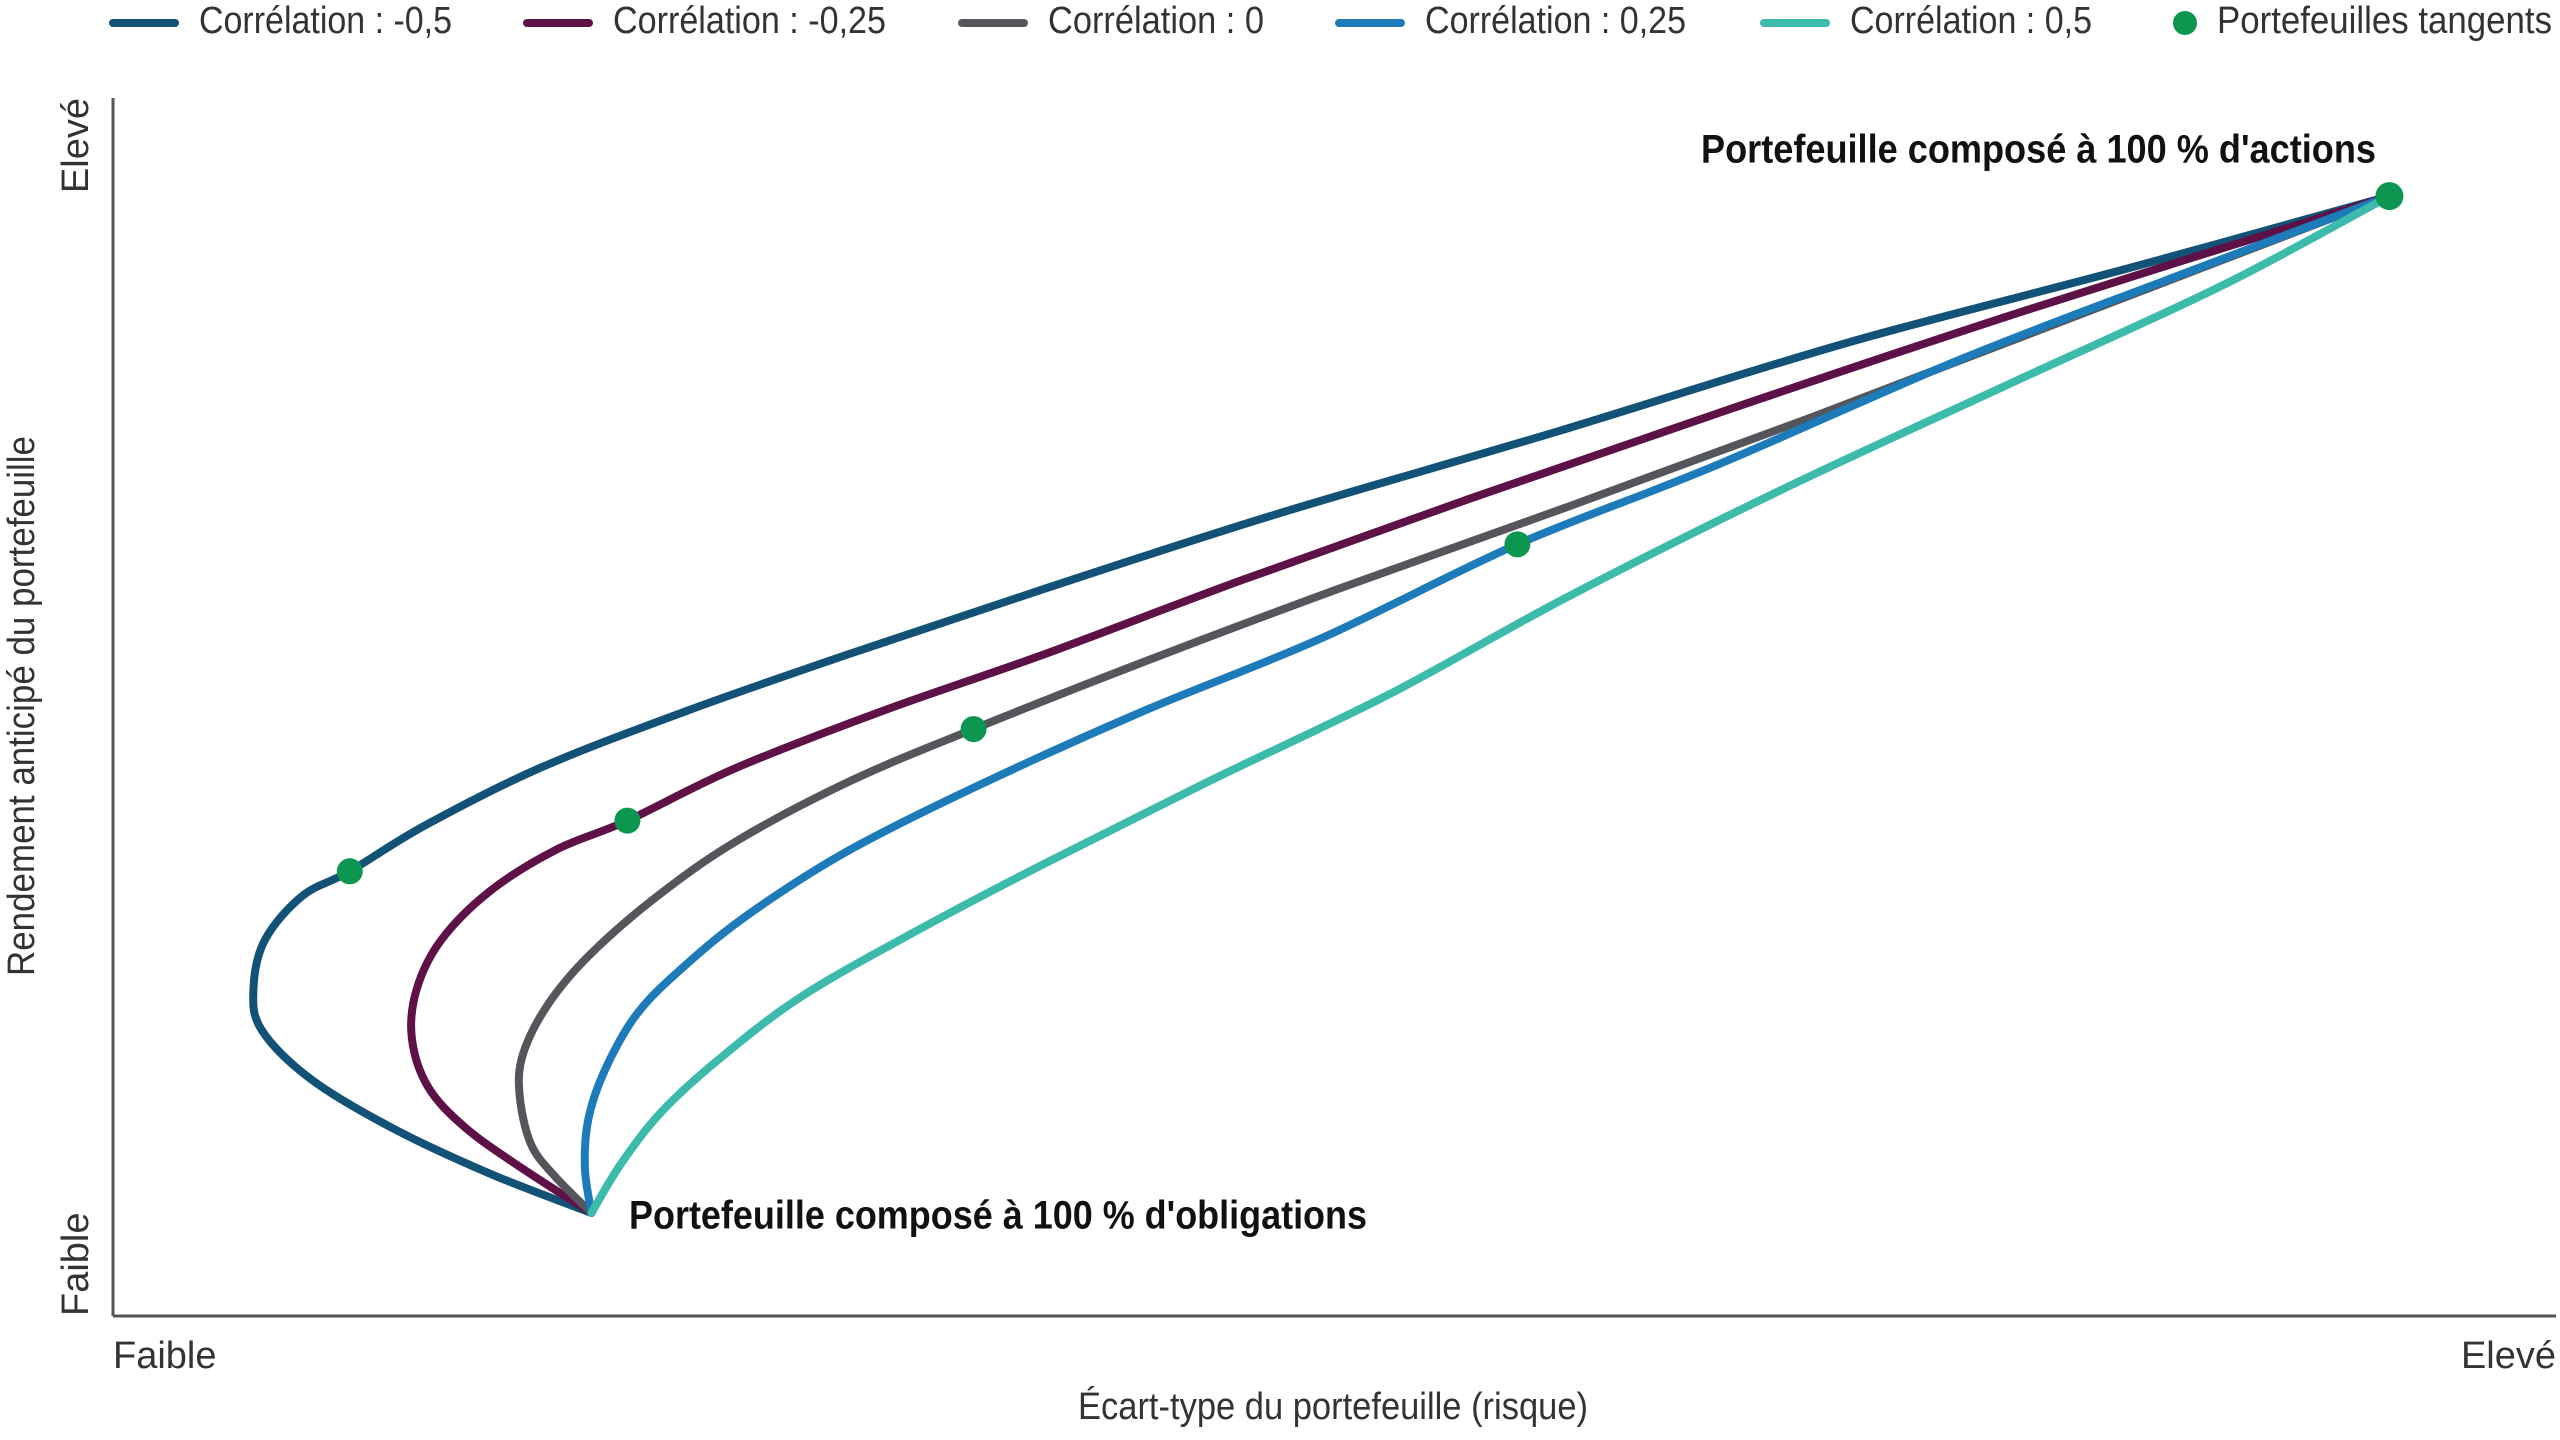  Describe the element at coordinates (76, 145) in the screenshot. I see `y-tick-label: Elevé` at that location.